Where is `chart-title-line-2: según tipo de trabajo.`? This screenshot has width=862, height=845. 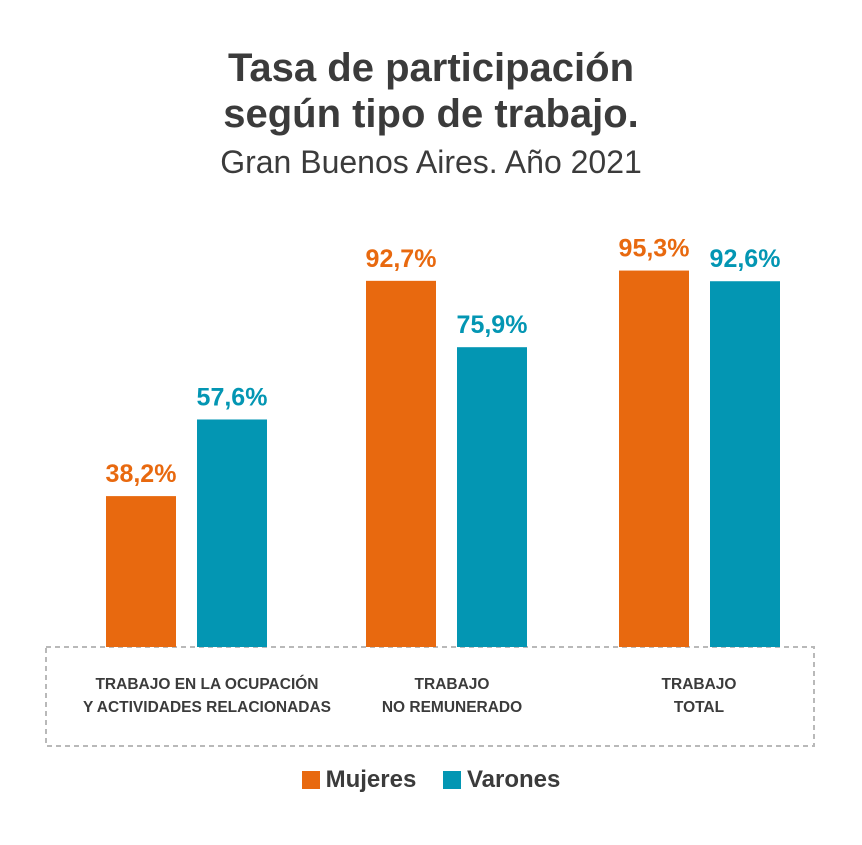 chart-title-line-2: según tipo de trabajo. is located at coordinates (431, 114).